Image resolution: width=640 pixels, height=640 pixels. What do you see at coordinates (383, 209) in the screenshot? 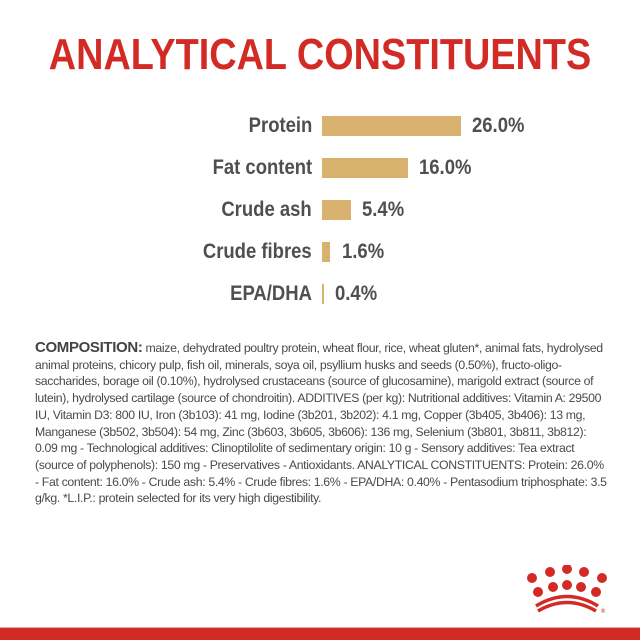
I see `row-value: 5.4%` at bounding box center [383, 209].